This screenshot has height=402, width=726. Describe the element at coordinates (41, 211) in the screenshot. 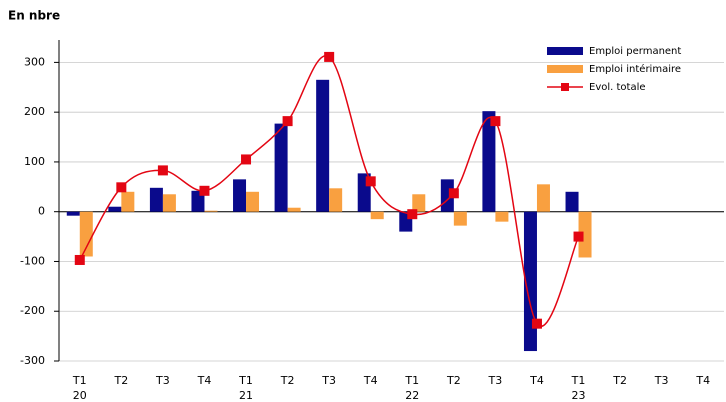

I see `y-tick-label: 0` at that location.